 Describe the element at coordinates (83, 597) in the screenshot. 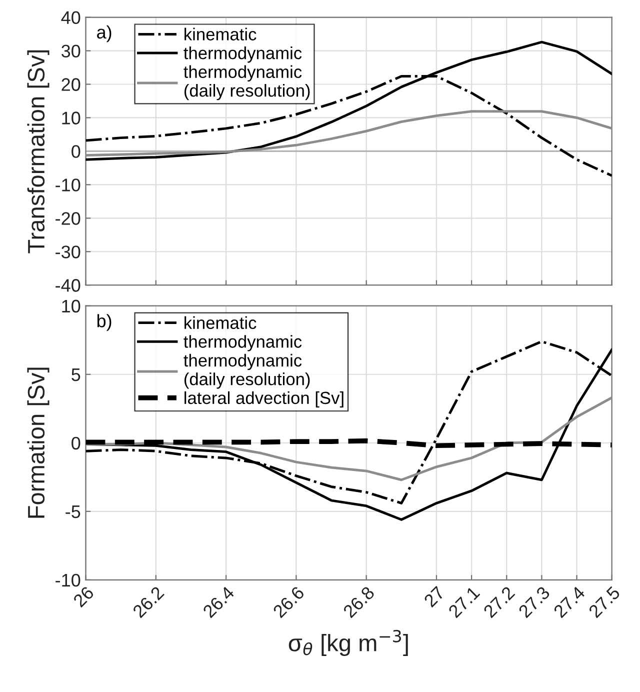

I see `x-tick-label: 26` at that location.